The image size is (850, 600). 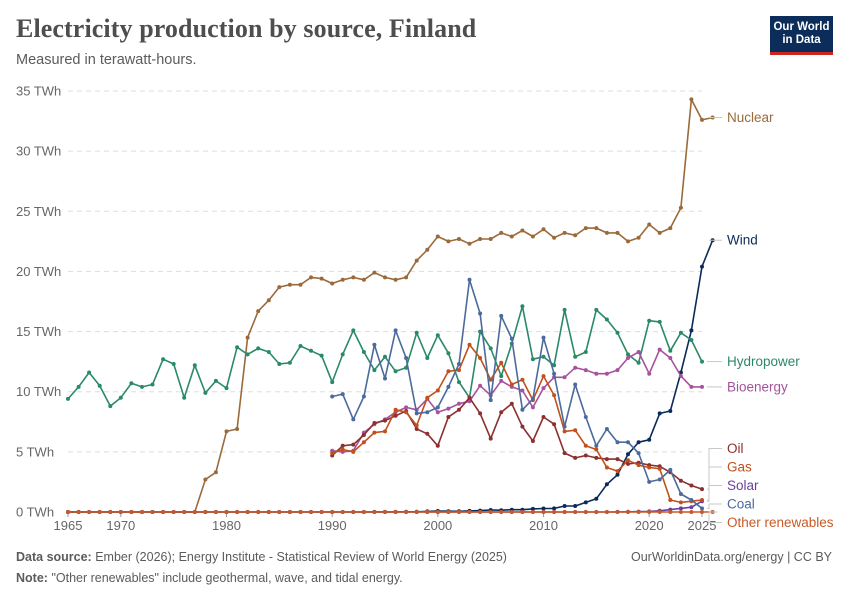 I want to click on series-bioenergy, so click(x=517, y=400).